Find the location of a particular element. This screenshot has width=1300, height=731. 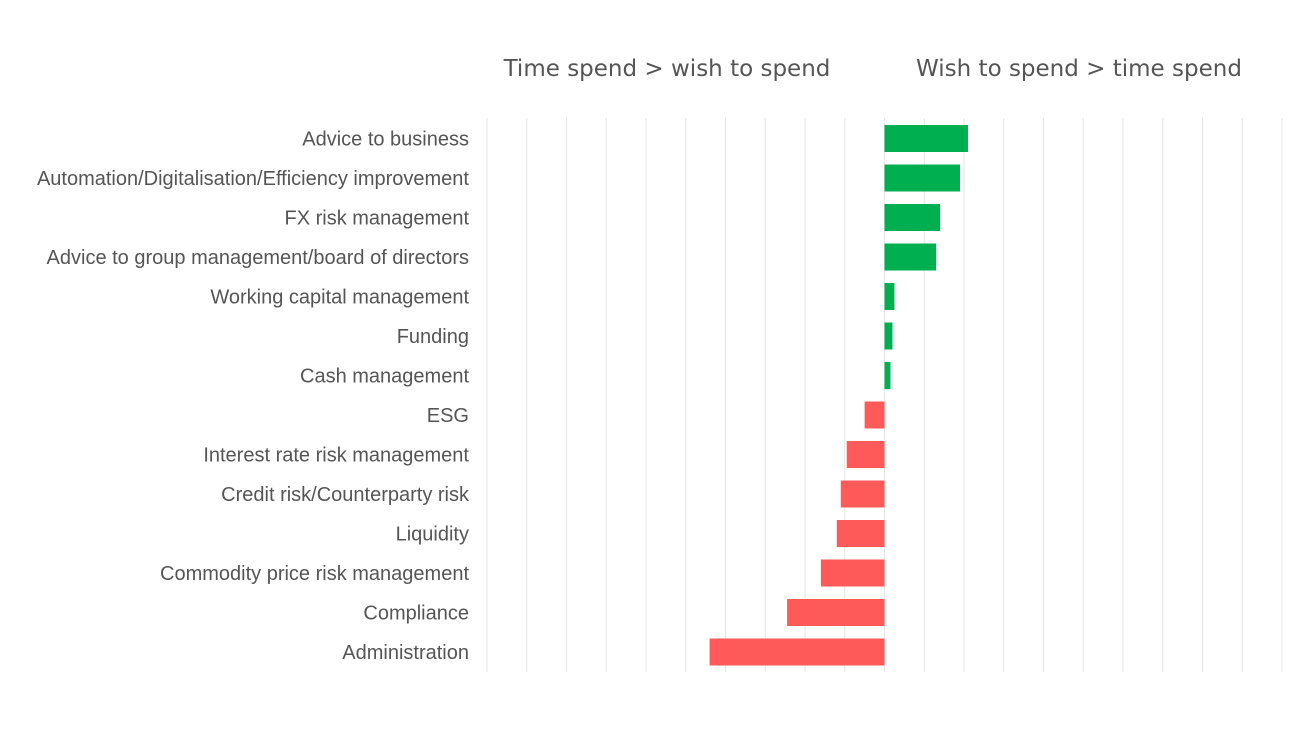

right-header: Wish to spend > time spend is located at coordinates (1079, 69).